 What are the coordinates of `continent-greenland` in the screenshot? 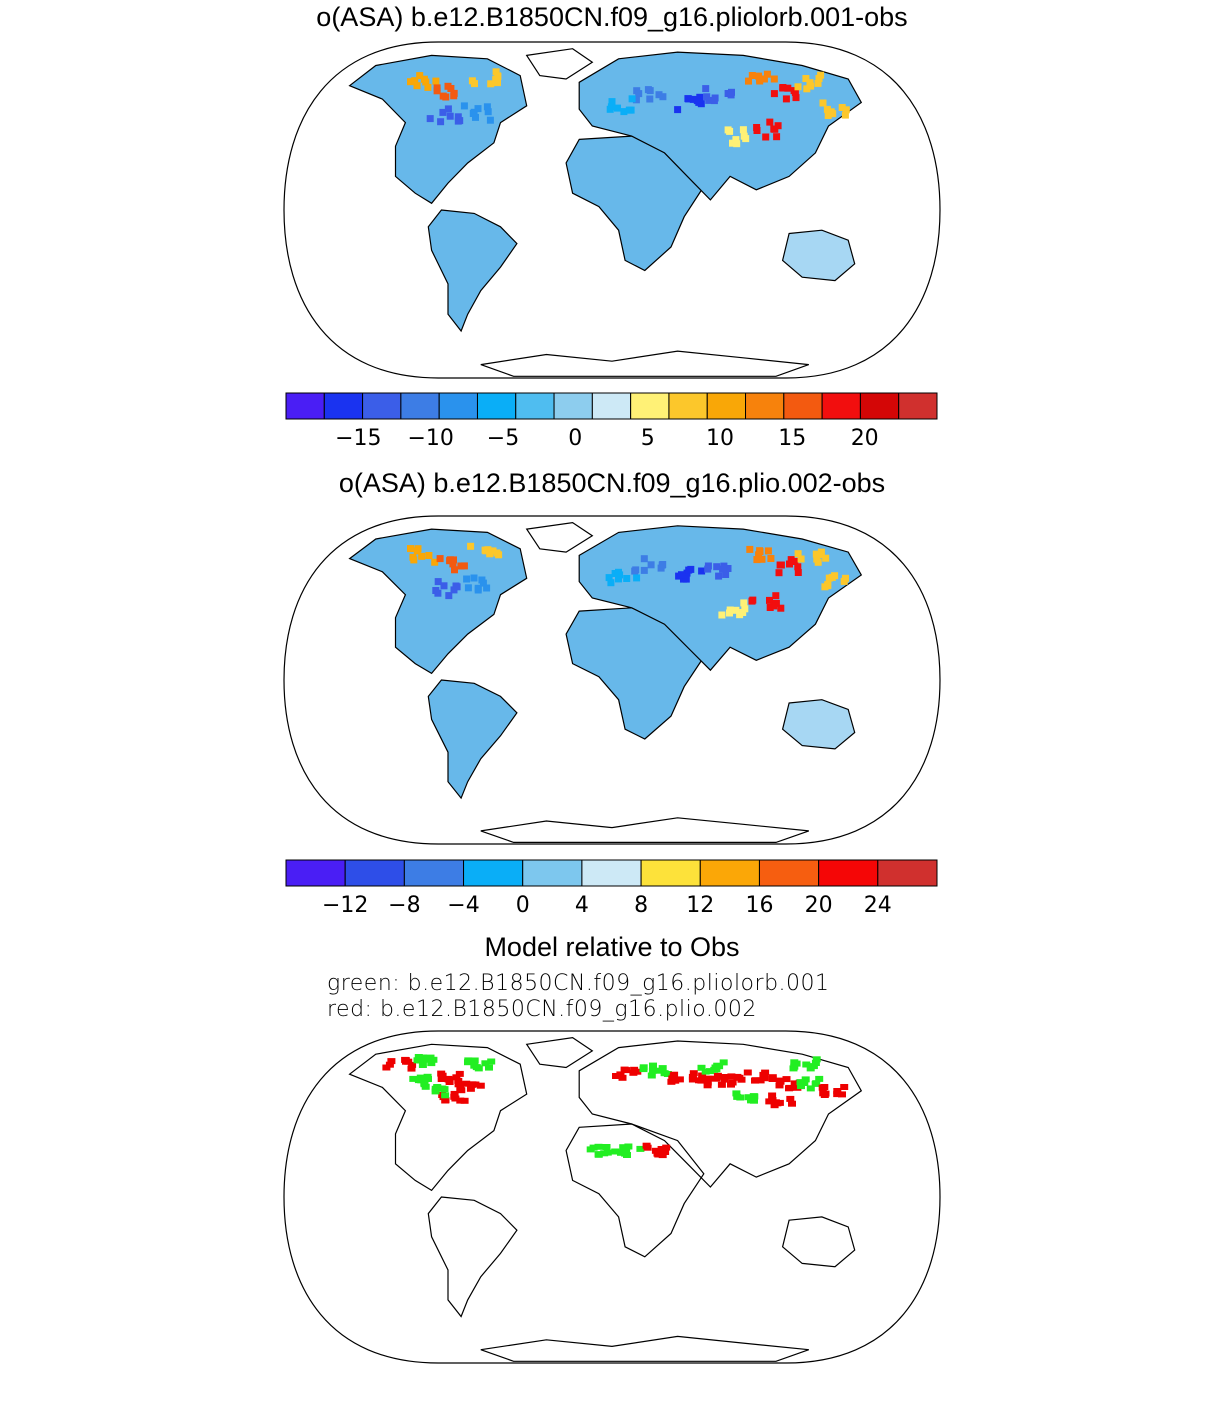 It's located at (559, 537).